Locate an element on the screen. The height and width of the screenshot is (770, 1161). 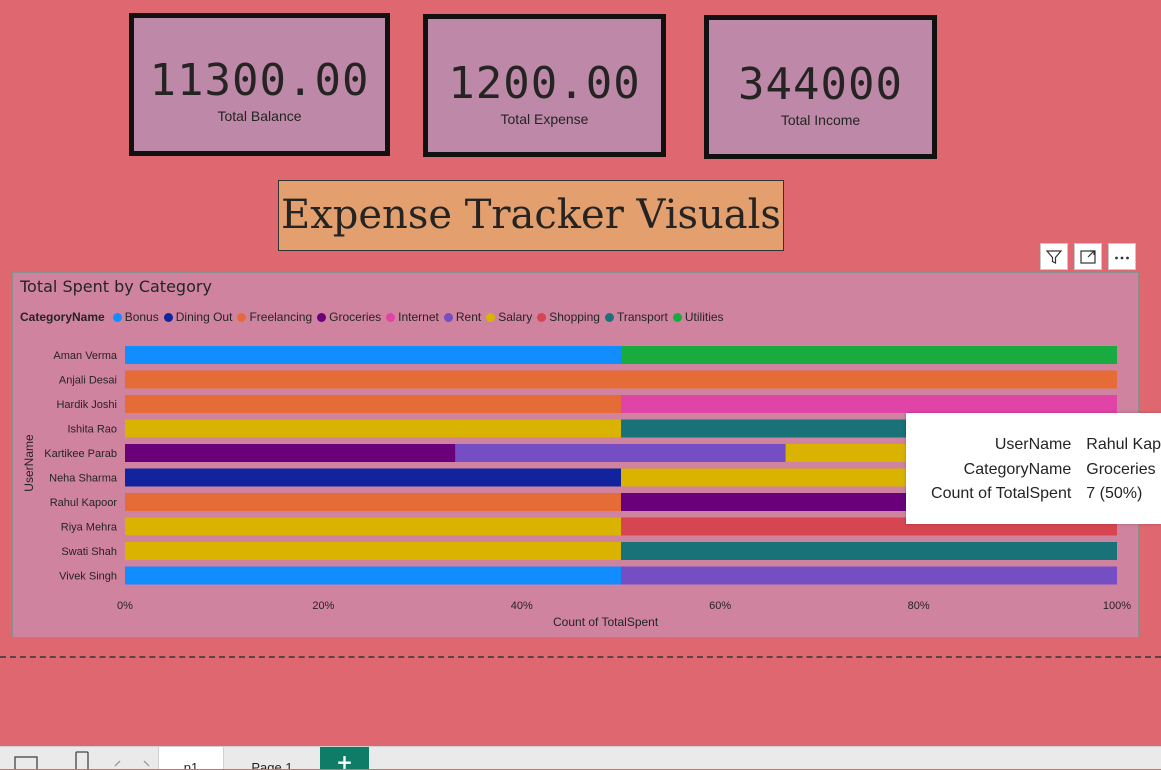
y-tick-label: Anjali Desai is located at coordinates (88, 381).